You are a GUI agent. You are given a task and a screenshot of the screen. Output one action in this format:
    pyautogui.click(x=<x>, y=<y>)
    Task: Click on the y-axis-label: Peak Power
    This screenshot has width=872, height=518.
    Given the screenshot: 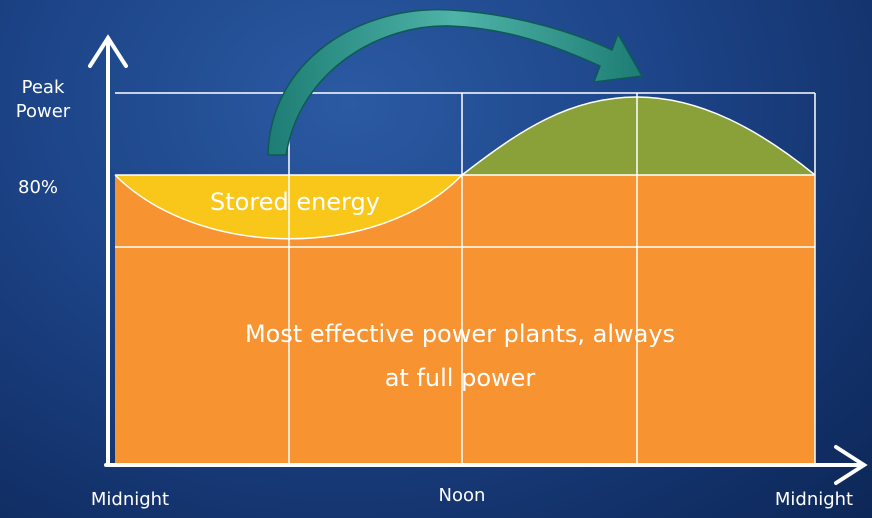 What is the action you would take?
    pyautogui.click(x=43, y=99)
    